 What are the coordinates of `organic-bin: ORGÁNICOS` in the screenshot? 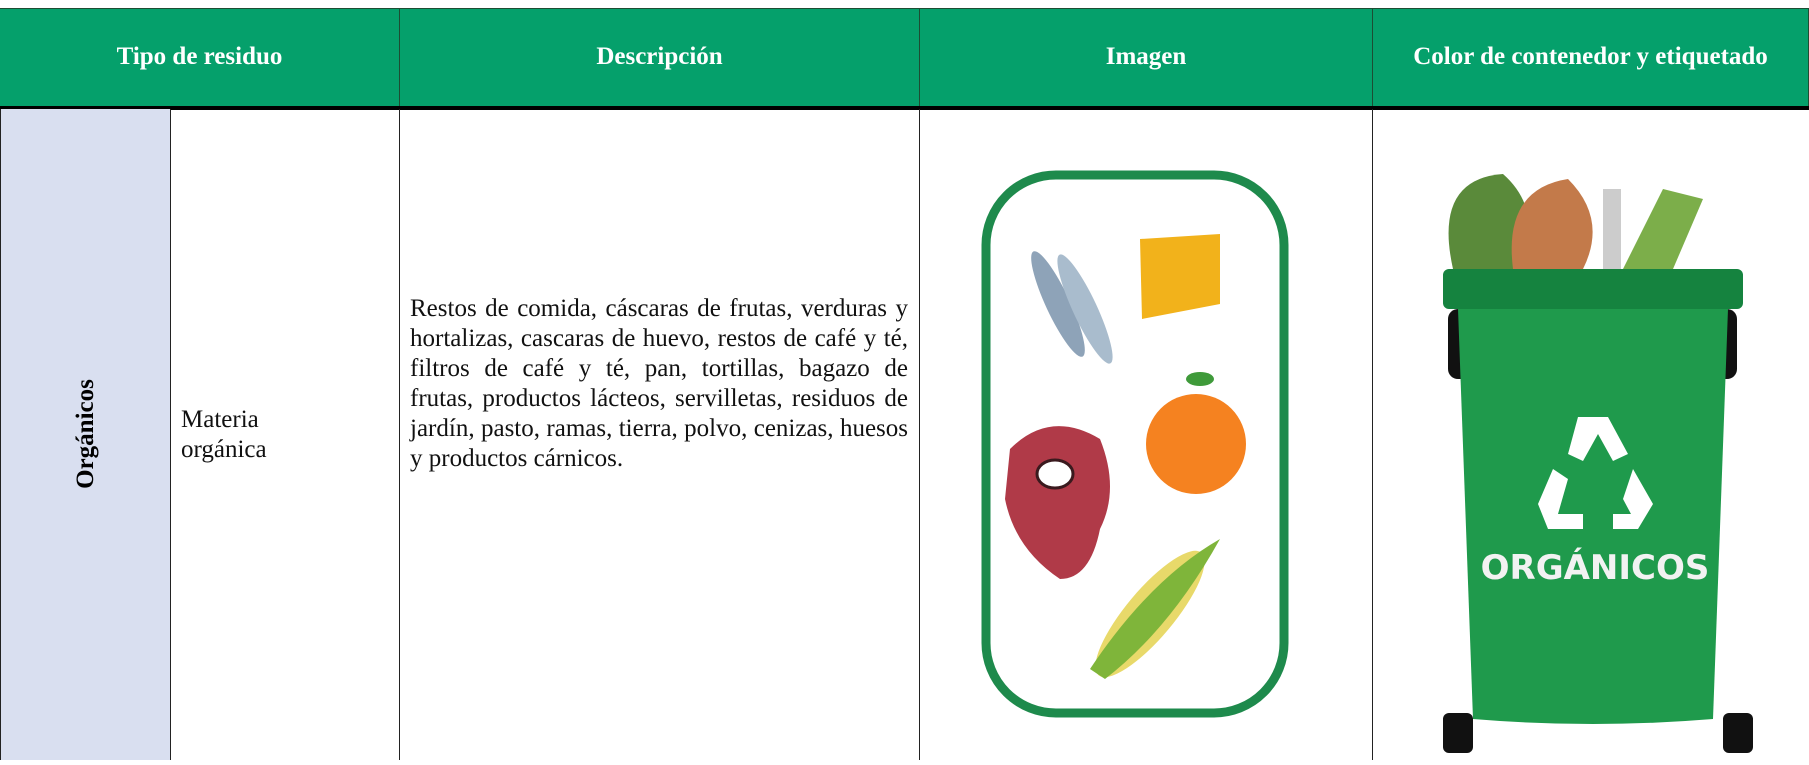 It's located at (1598, 463).